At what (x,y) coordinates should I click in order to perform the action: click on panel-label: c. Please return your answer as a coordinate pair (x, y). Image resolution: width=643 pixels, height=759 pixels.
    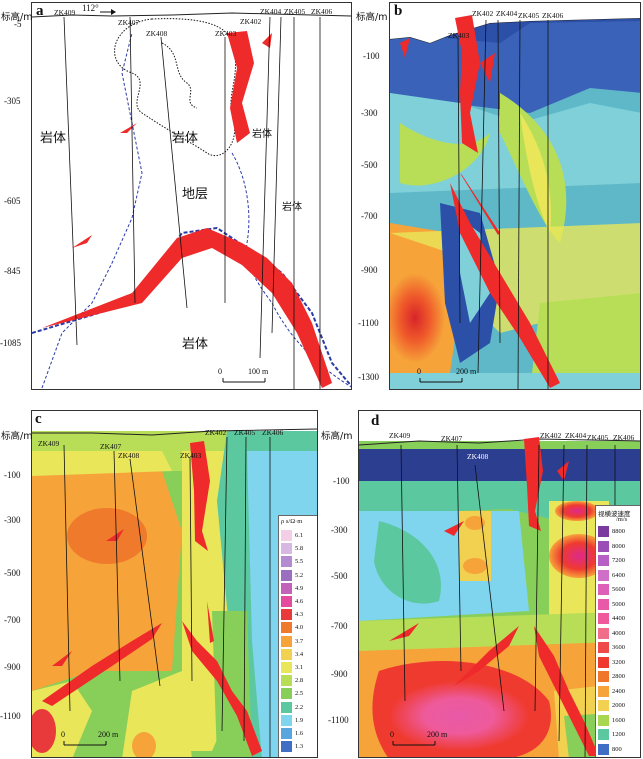
    Looking at the image, I should click on (38, 419).